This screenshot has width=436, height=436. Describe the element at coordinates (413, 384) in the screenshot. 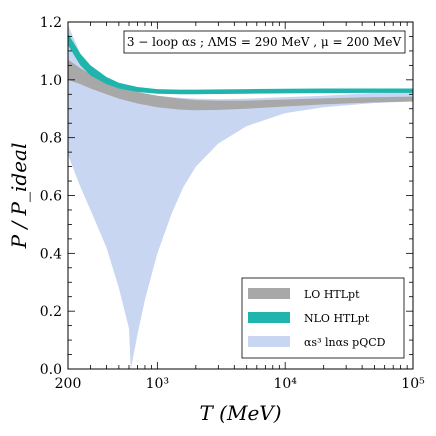

I see `x-tick-label-3: 10⁵` at that location.